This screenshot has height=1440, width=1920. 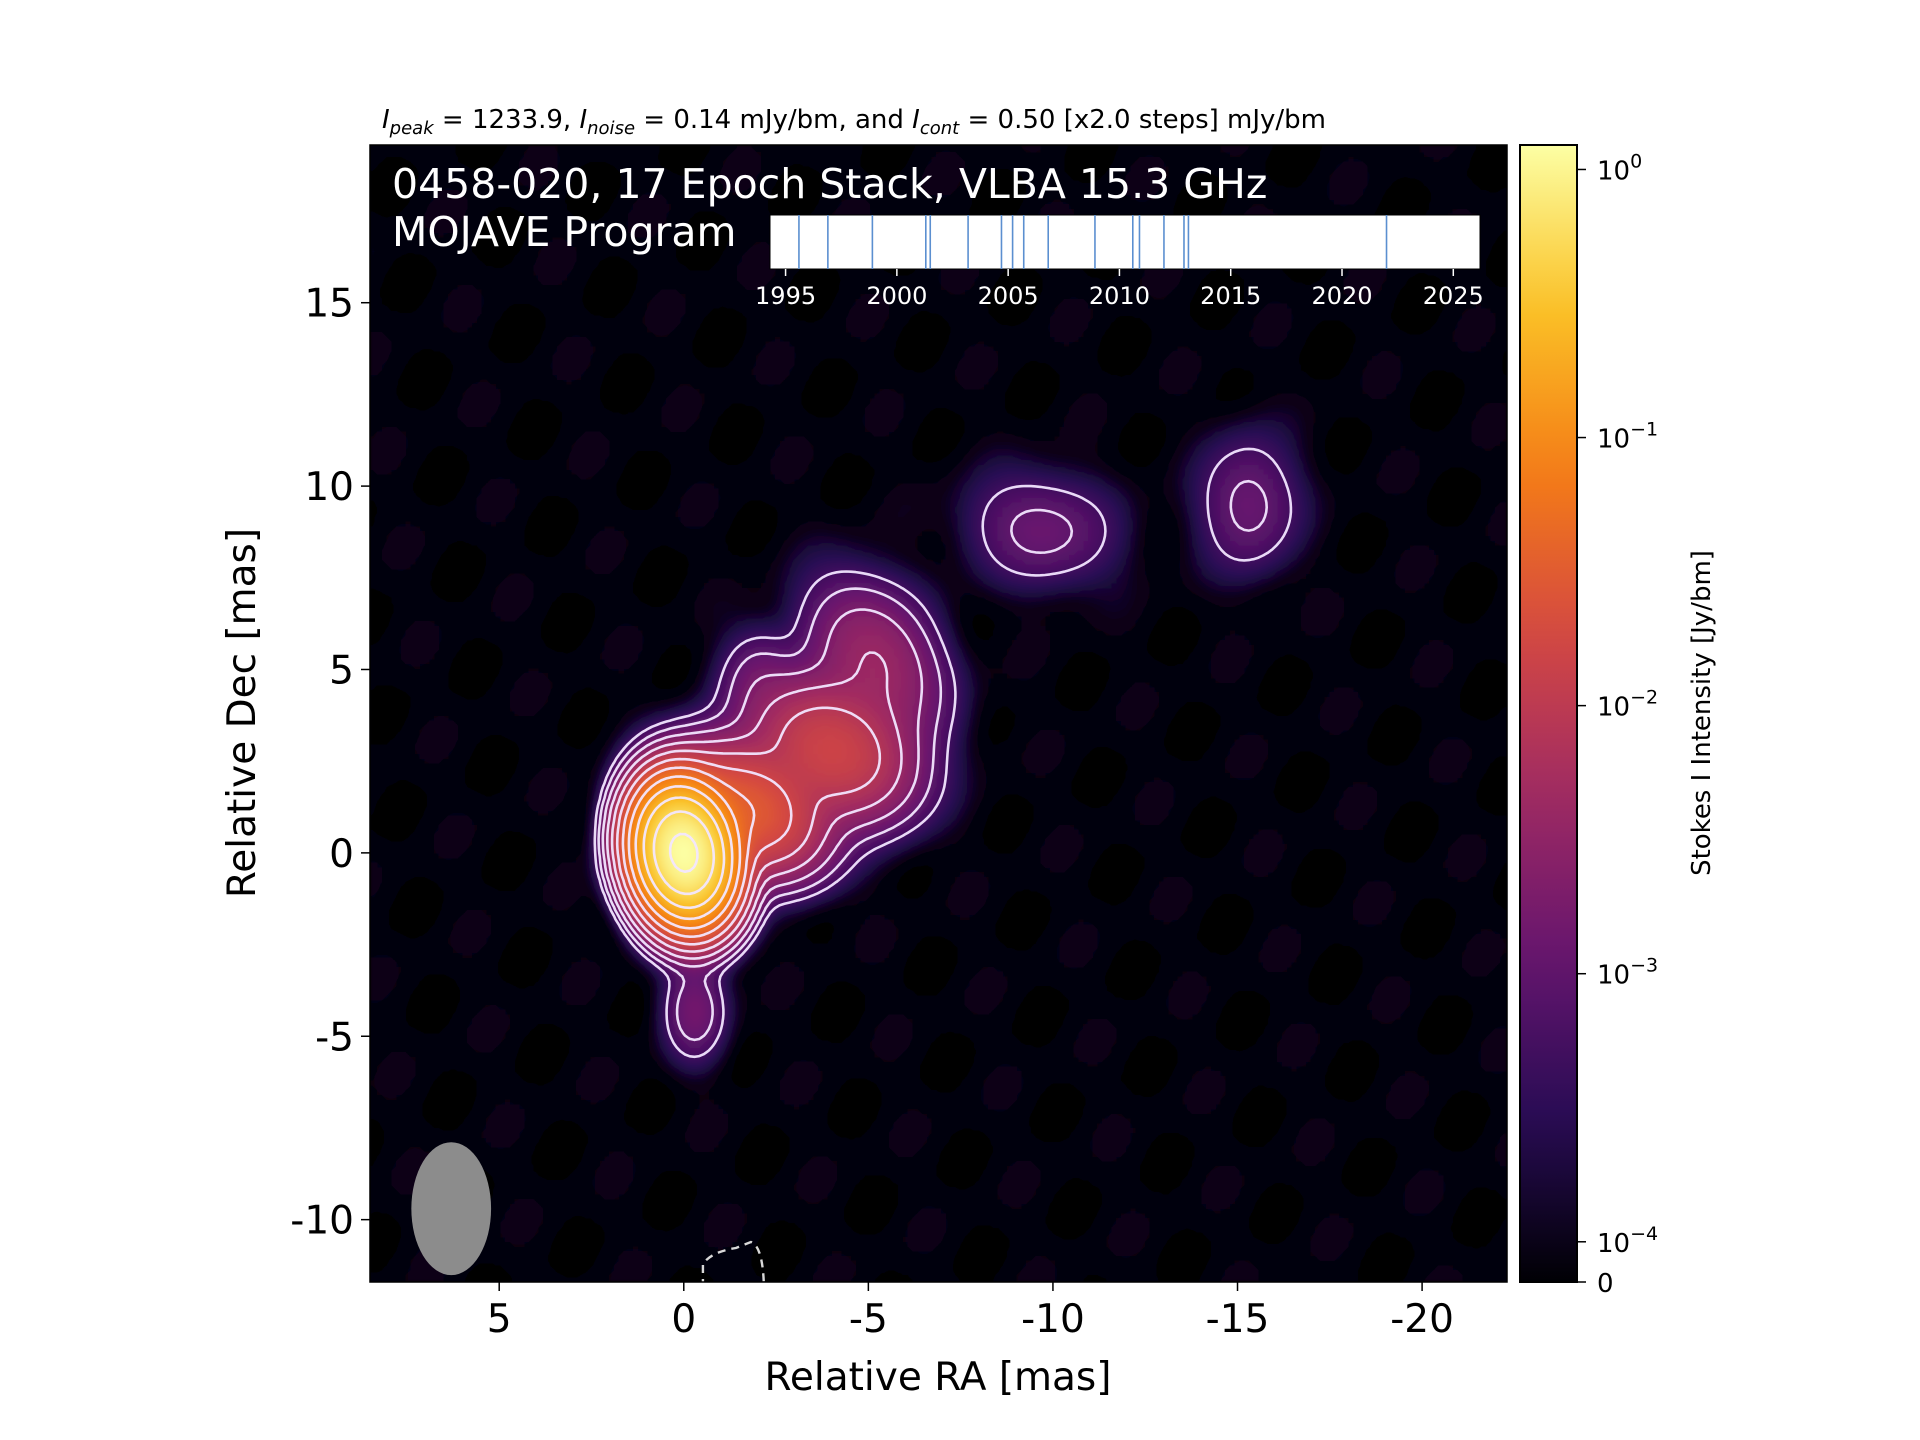 I want to click on header-peak-value: = 1233.9,, so click(x=507, y=120).